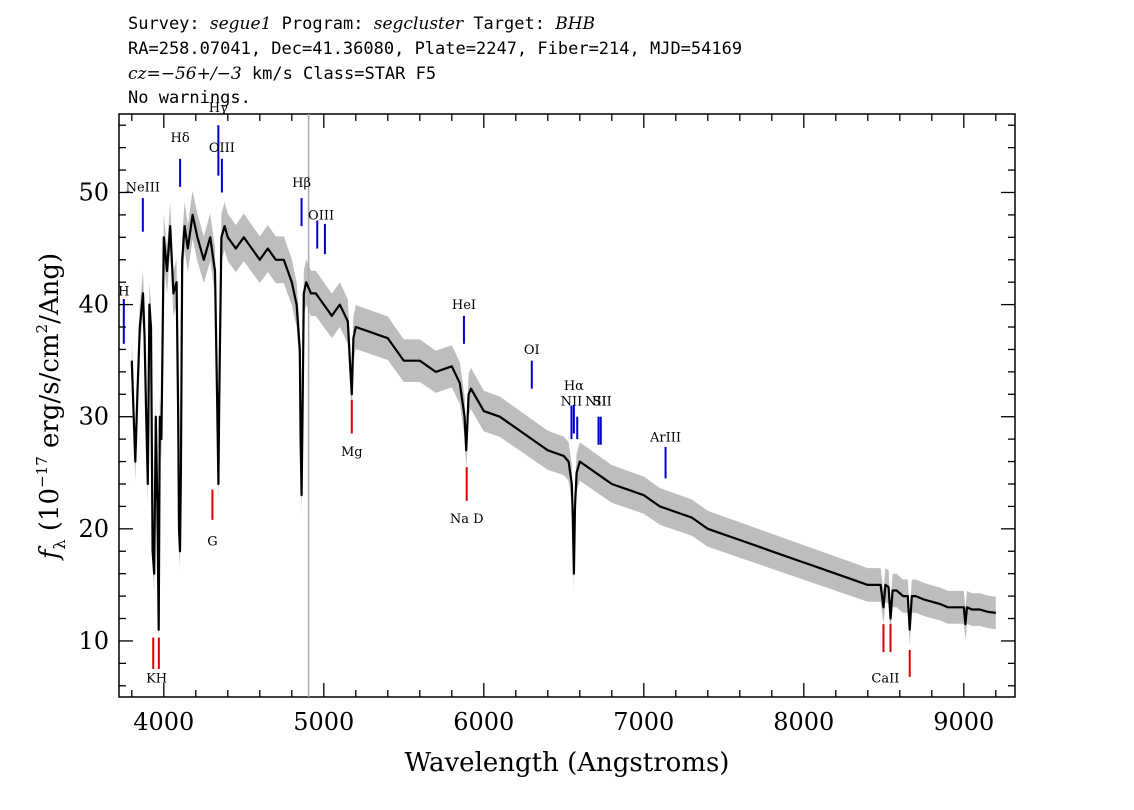  What do you see at coordinates (212, 542) in the screenshot?
I see `line-label-23: G` at bounding box center [212, 542].